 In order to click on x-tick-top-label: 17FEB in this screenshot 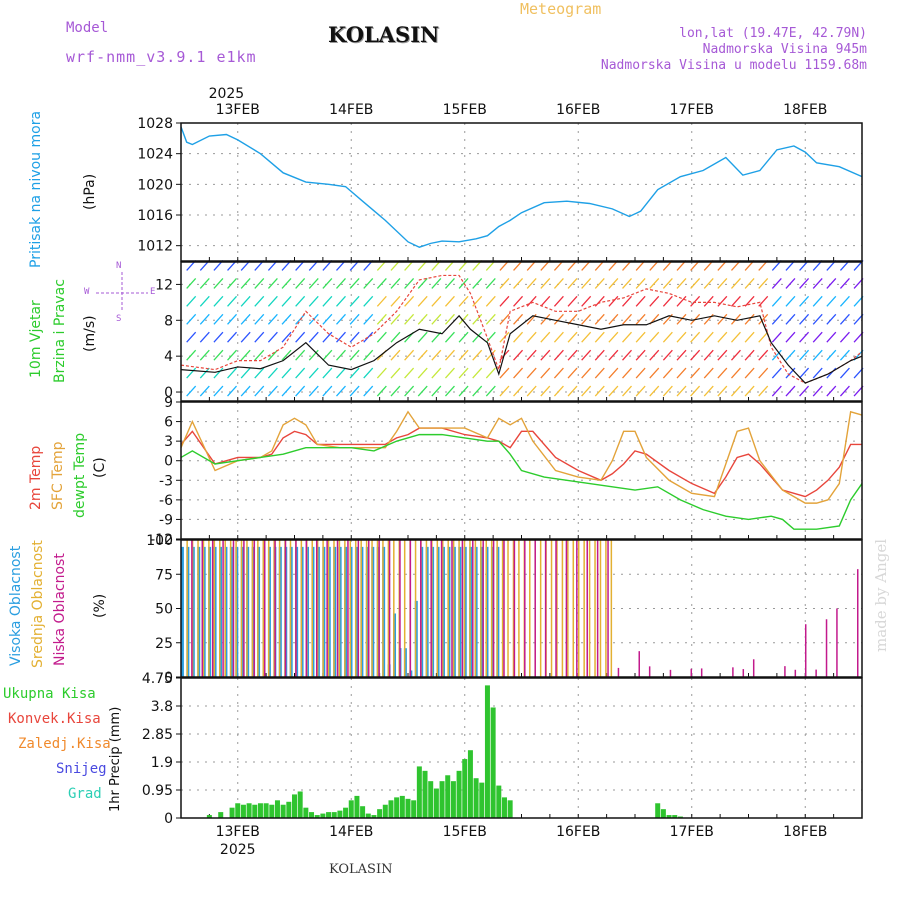, I will do `click(692, 110)`.